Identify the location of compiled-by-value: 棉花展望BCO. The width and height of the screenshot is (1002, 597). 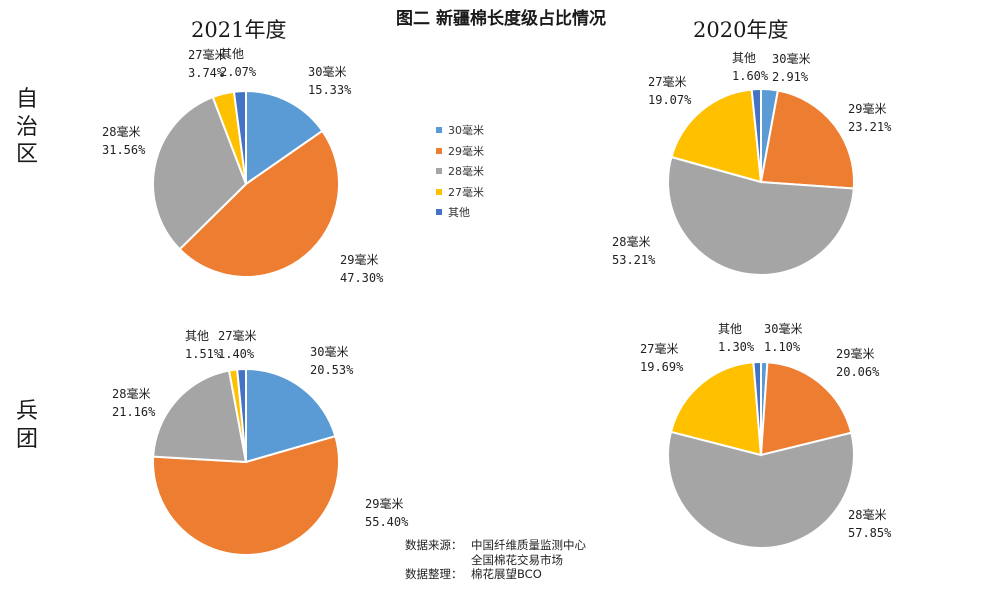
(506, 574).